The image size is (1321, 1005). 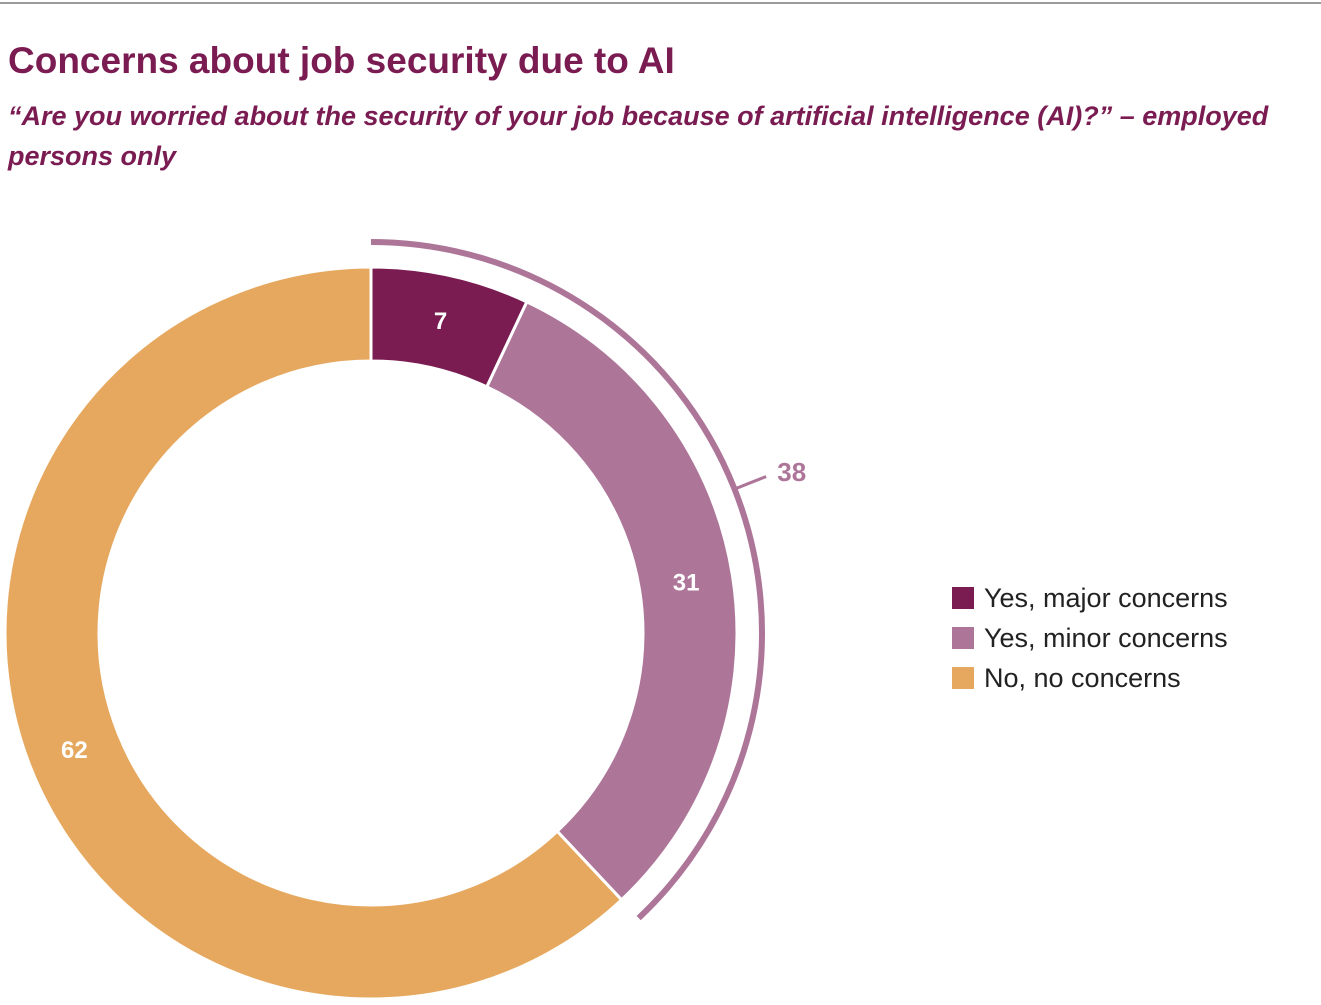 I want to click on legend-item-yes-major-concerns: Yes, major concerns, so click(x=1090, y=598).